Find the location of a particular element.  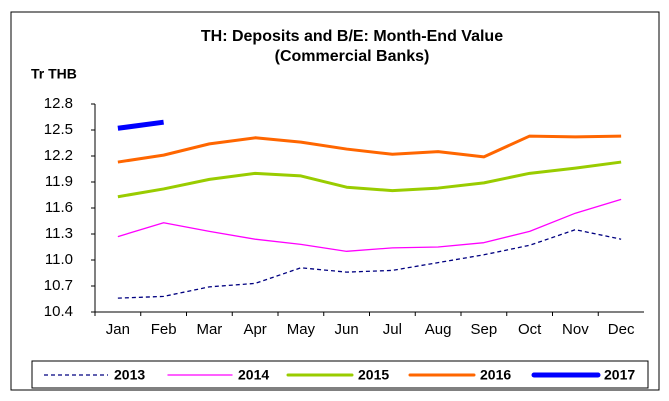

y-axis-label: Tr THB is located at coordinates (54, 74).